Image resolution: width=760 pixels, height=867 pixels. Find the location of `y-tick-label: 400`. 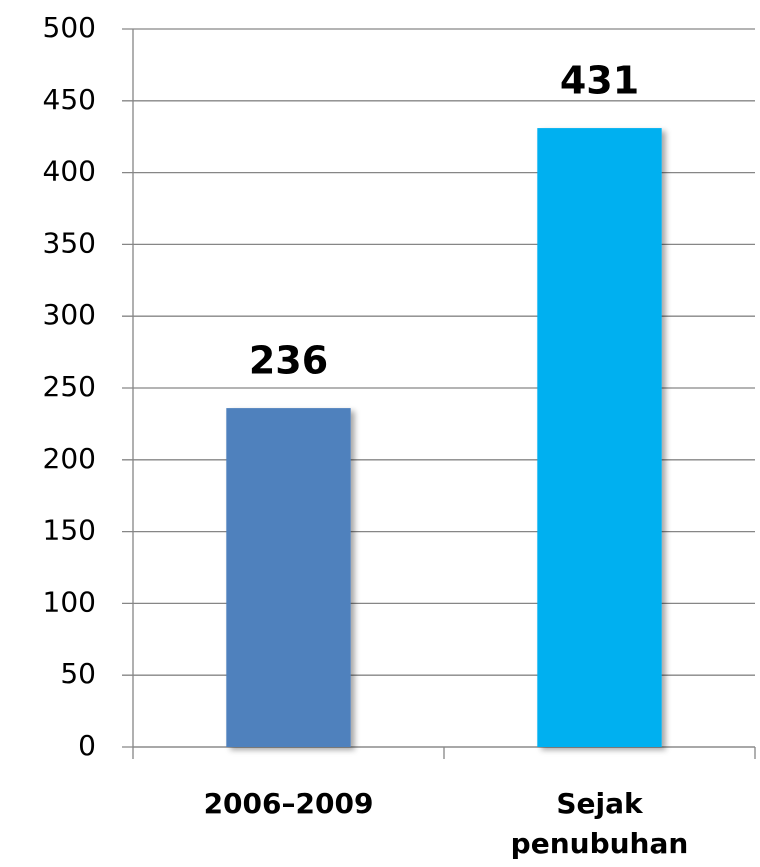

y-tick-label: 400 is located at coordinates (69, 171).